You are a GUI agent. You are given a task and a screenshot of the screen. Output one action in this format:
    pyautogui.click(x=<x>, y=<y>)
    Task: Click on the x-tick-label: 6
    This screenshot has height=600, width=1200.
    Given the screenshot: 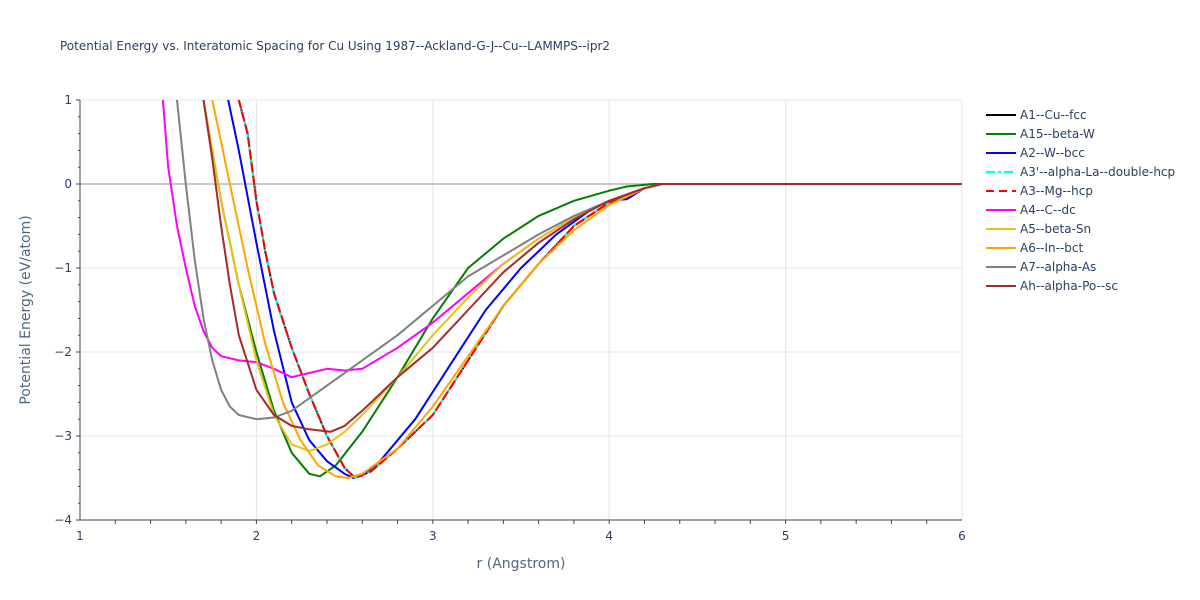 What is the action you would take?
    pyautogui.click(x=962, y=536)
    